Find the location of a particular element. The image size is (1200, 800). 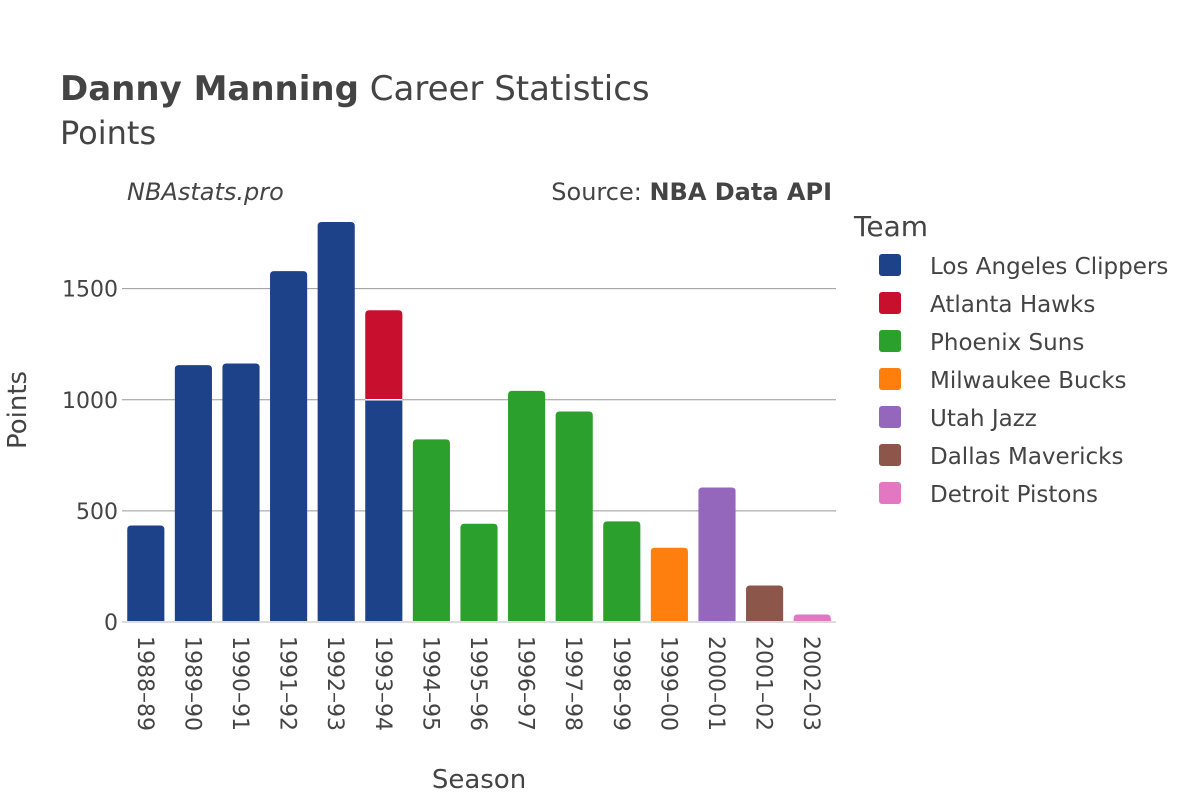

x-tick-label: 1998–99 is located at coordinates (620, 683).